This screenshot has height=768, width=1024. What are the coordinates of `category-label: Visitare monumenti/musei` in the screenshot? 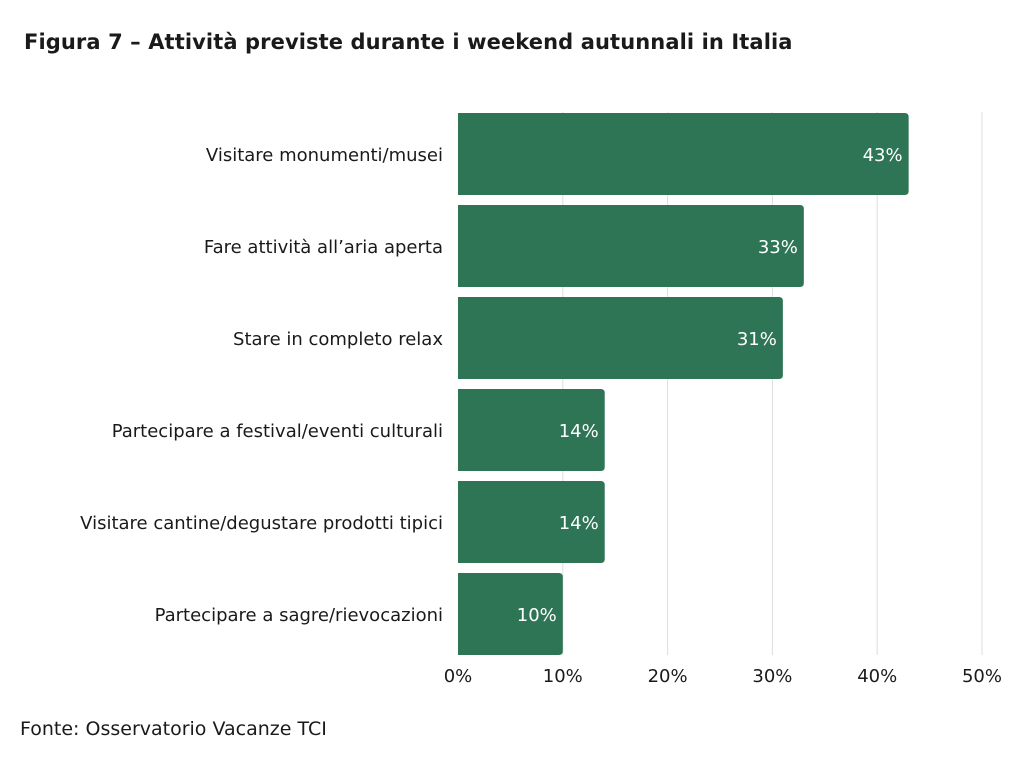 It's located at (324, 155).